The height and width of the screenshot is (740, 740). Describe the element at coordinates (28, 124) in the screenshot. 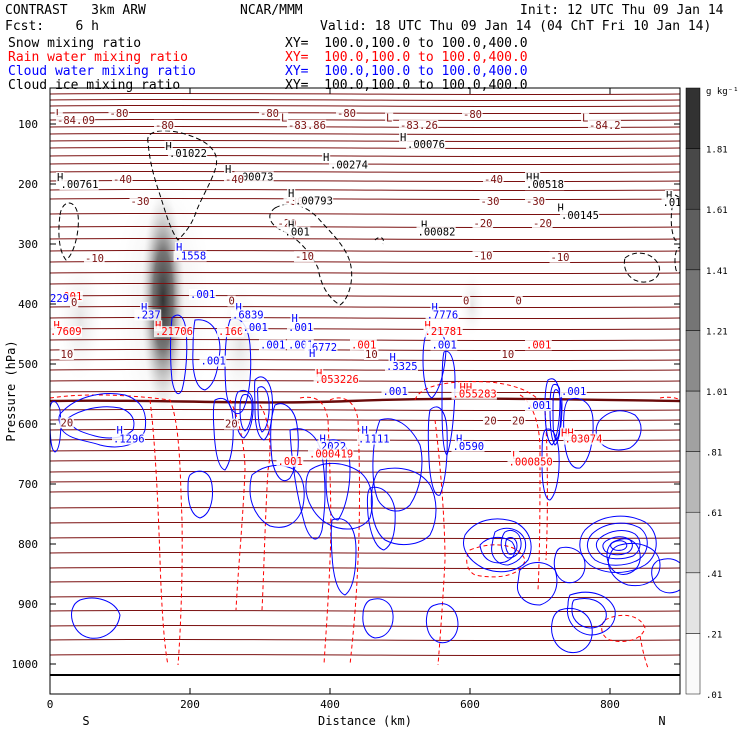

I see `y-tick-label: 100` at that location.